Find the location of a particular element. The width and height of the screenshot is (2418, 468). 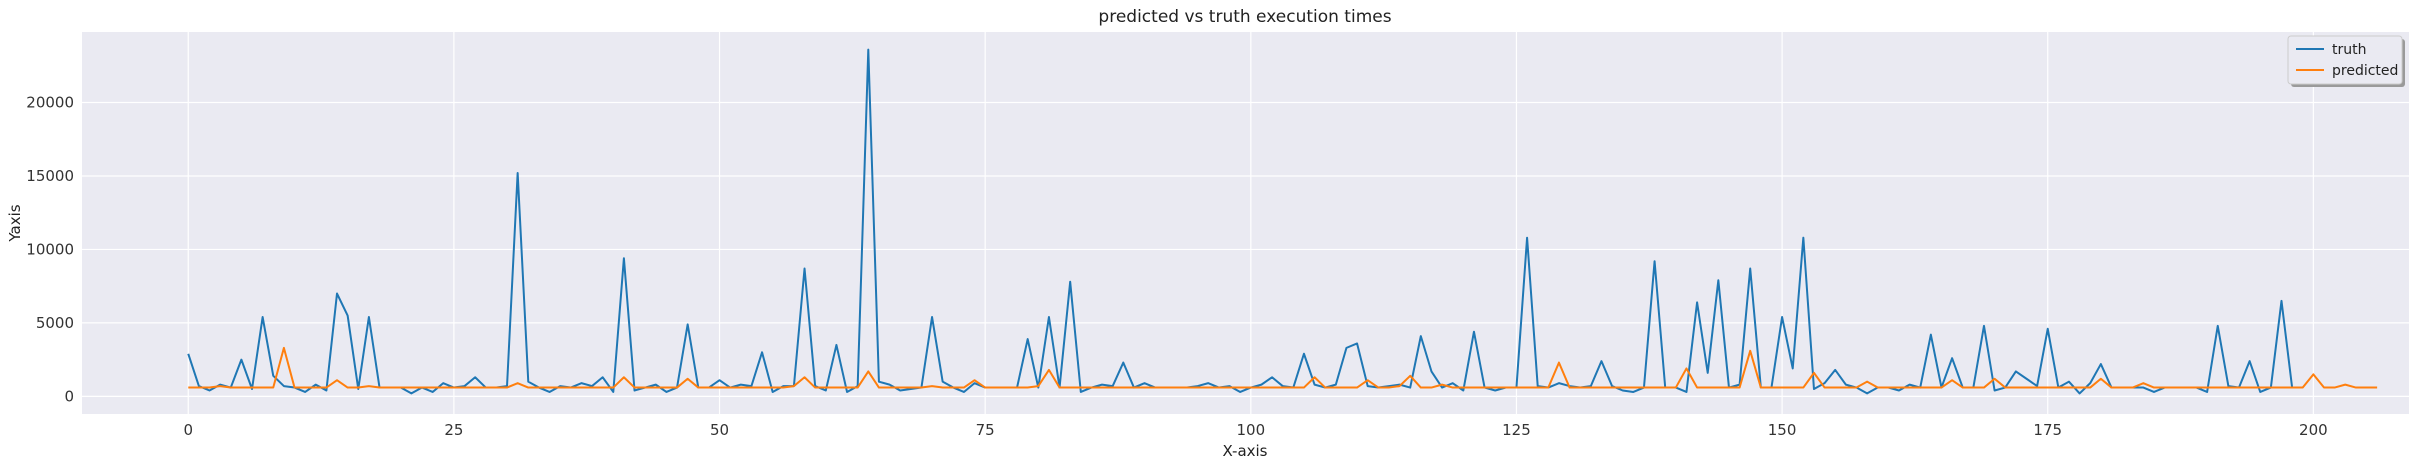

y-axis-label: Yaxis is located at coordinates (15, 223).